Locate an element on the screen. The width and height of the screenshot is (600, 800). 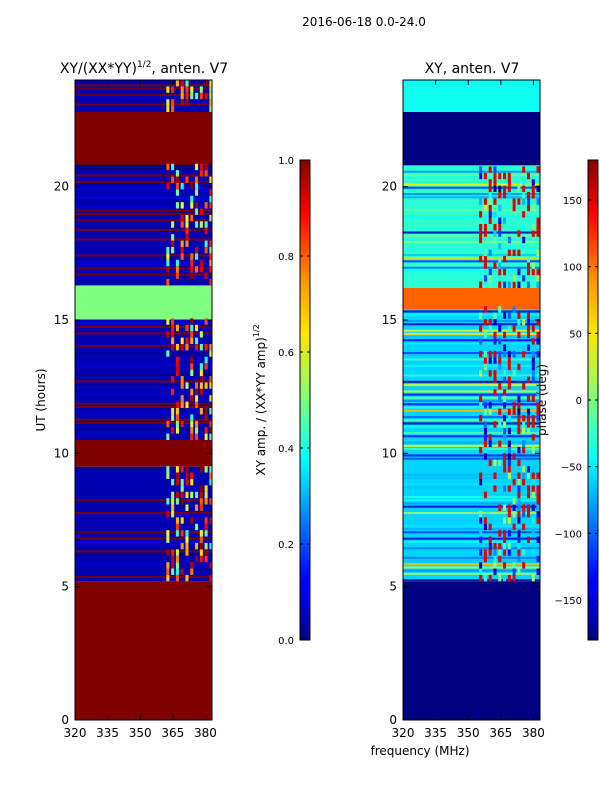
right-panel-title: XY, anten. V7 is located at coordinates (472, 69).